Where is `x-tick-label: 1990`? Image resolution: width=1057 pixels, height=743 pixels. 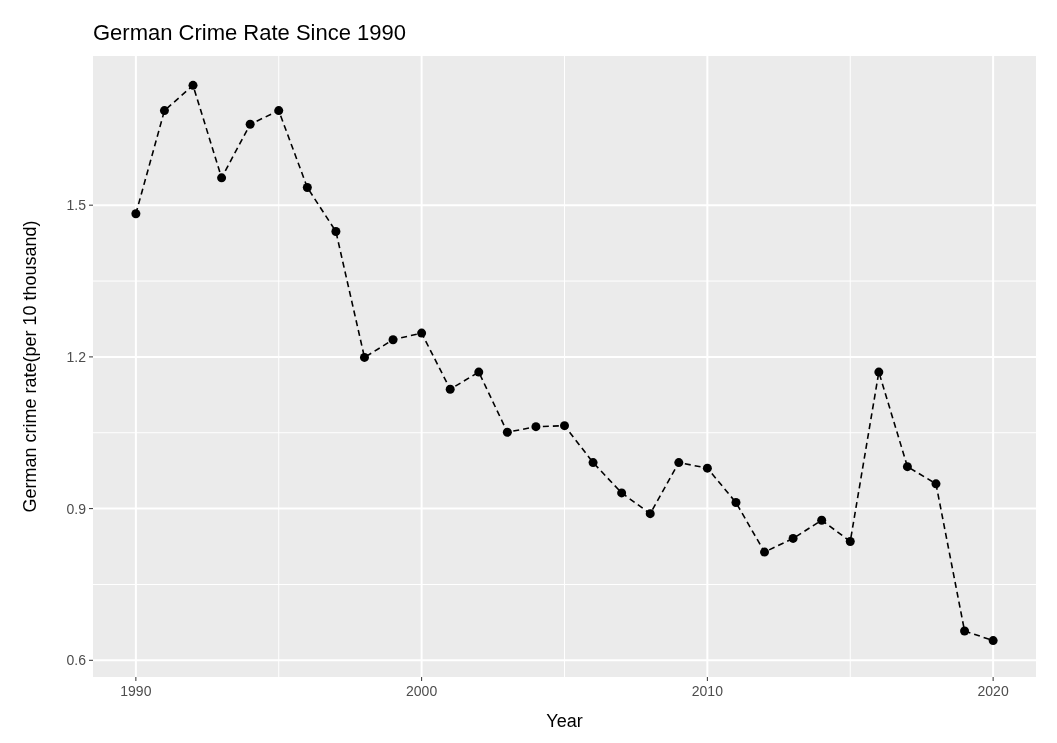
x-tick-label: 1990 is located at coordinates (136, 691).